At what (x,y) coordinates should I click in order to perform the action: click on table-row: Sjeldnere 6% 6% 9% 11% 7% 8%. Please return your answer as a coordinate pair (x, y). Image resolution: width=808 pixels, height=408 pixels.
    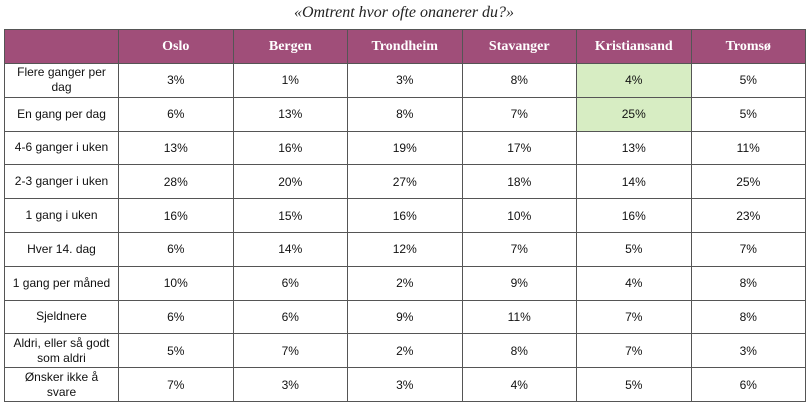
    Looking at the image, I should click on (405, 317).